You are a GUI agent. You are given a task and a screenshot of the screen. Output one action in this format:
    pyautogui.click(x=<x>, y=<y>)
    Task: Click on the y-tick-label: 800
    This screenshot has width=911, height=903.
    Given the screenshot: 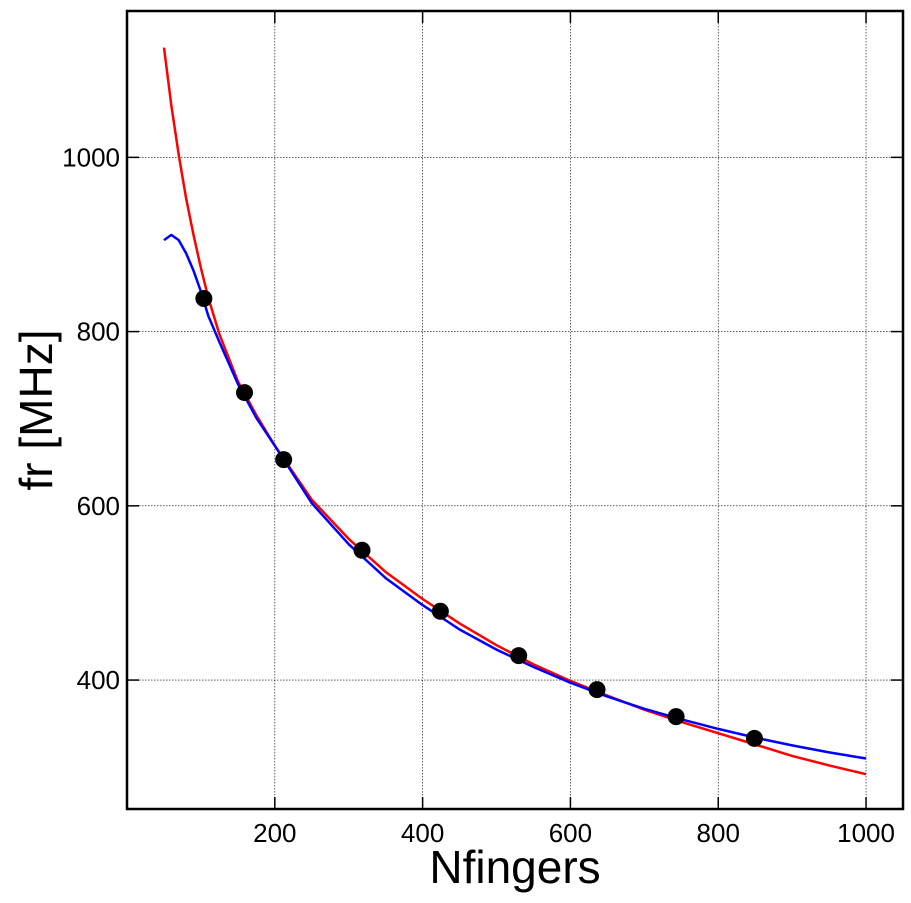 What is the action you would take?
    pyautogui.click(x=98, y=332)
    